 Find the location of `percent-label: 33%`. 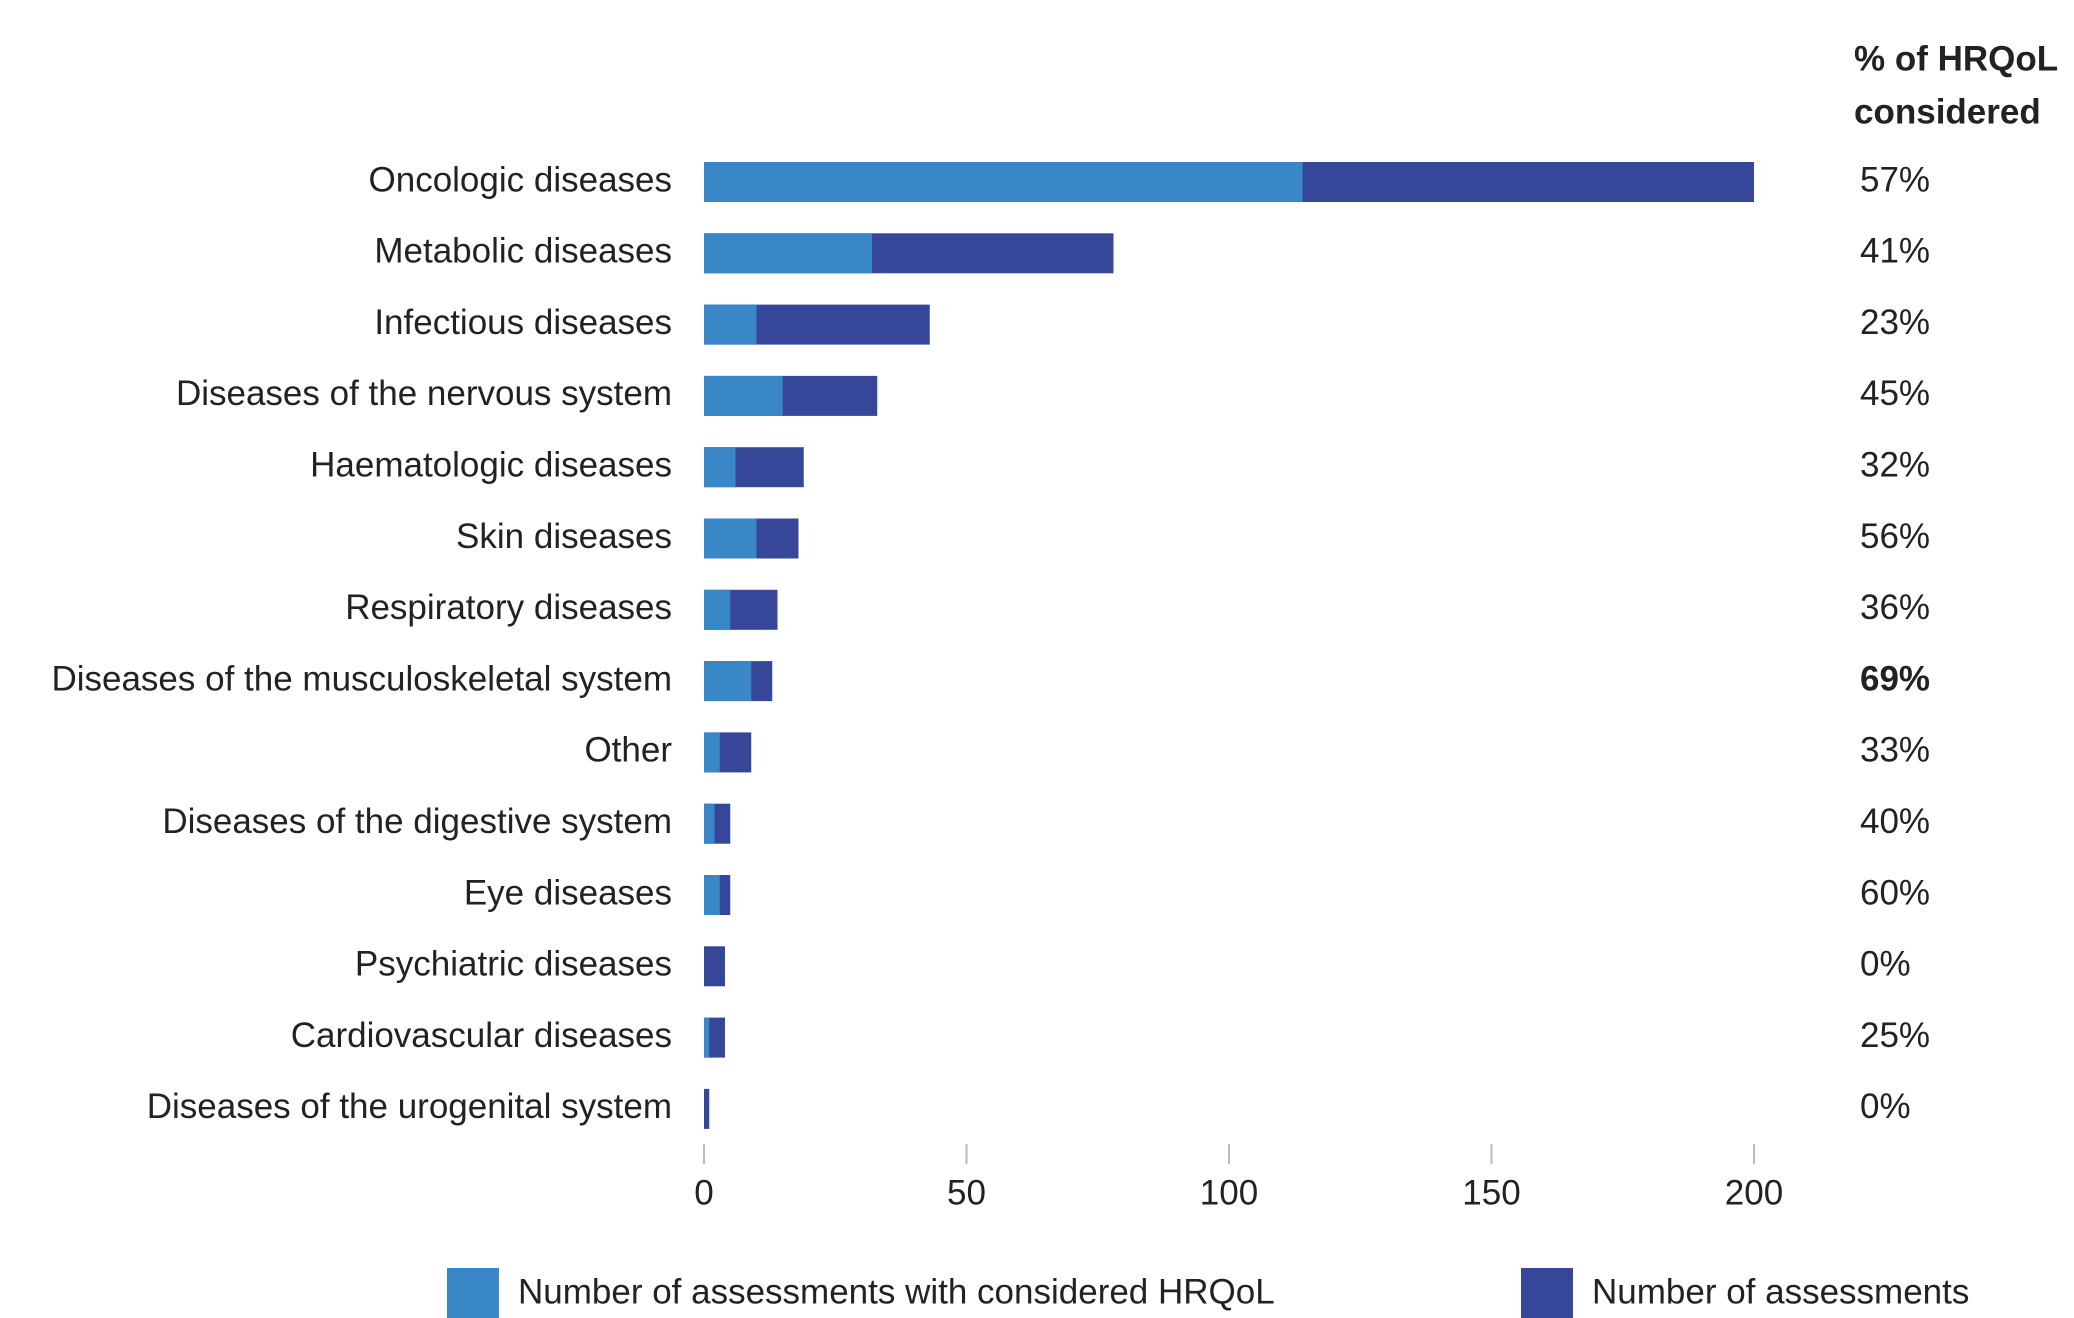

percent-label: 33% is located at coordinates (1895, 750).